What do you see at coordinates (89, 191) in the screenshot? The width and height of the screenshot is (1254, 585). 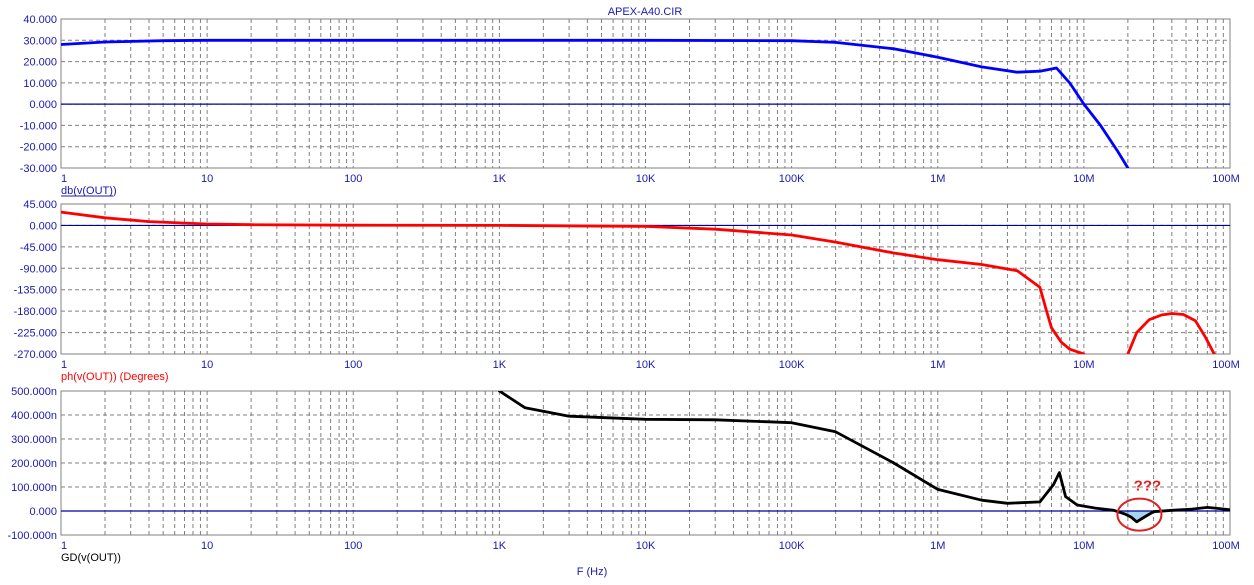 I see `y-axis-label: db(v(OUT))` at bounding box center [89, 191].